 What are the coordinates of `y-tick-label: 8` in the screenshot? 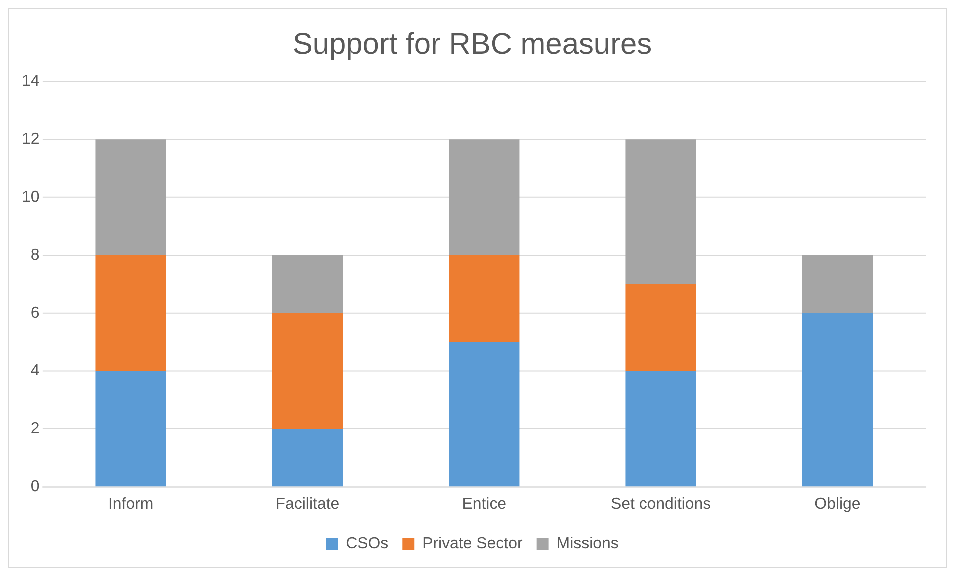 It's located at (35, 255).